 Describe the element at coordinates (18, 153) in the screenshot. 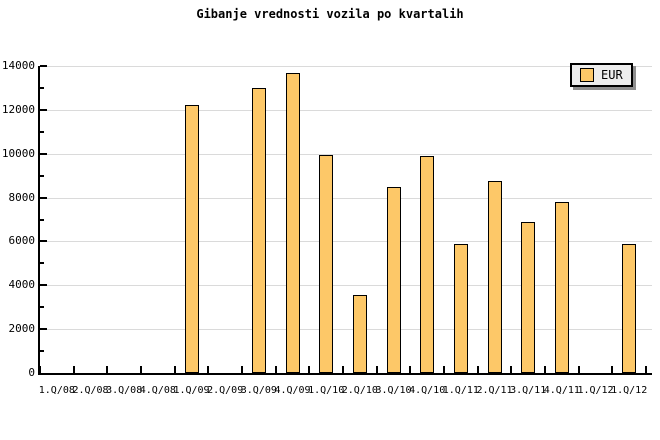

I see `y-axis-label: 10000` at that location.